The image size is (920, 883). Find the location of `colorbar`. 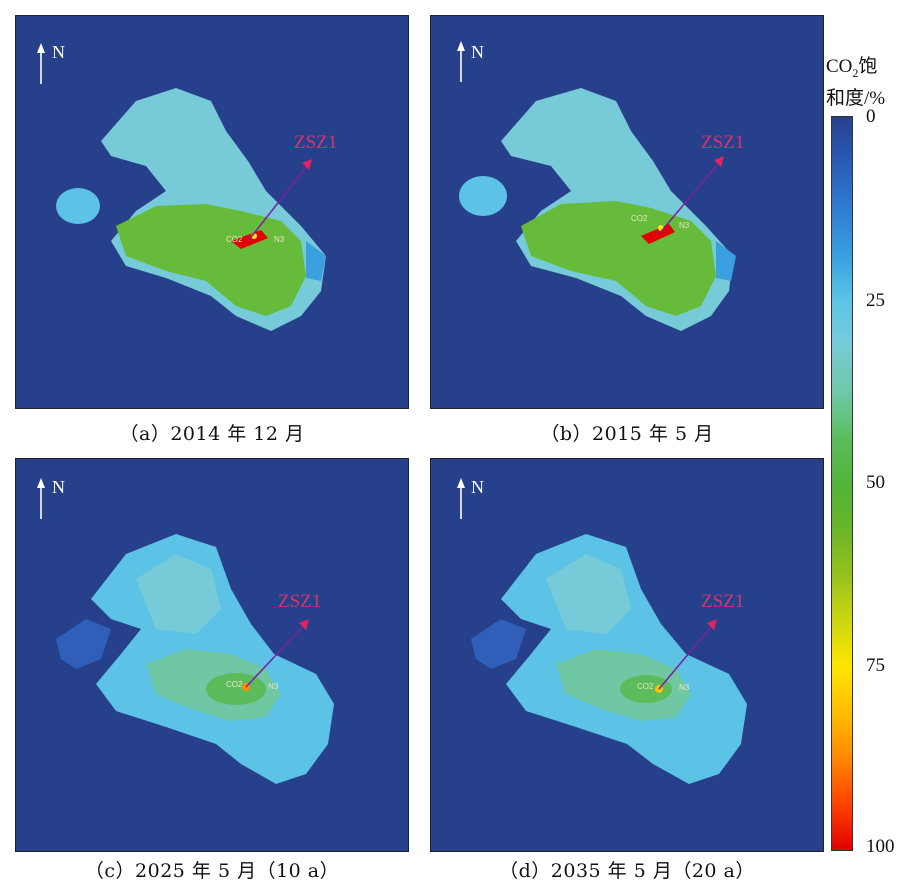

colorbar is located at coordinates (842, 483).